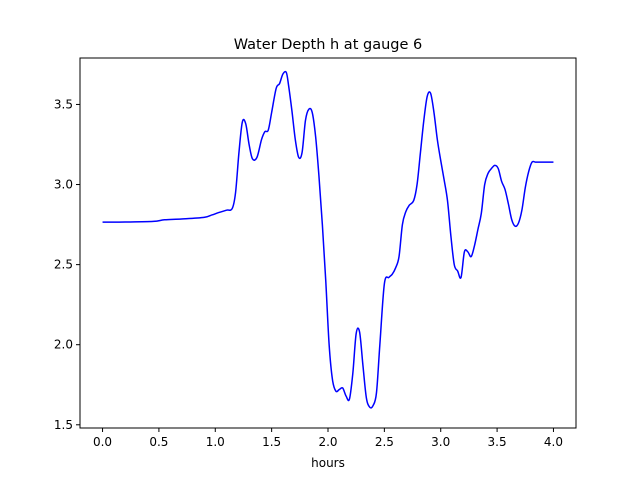  I want to click on x-tick-label: 1.5, so click(271, 442).